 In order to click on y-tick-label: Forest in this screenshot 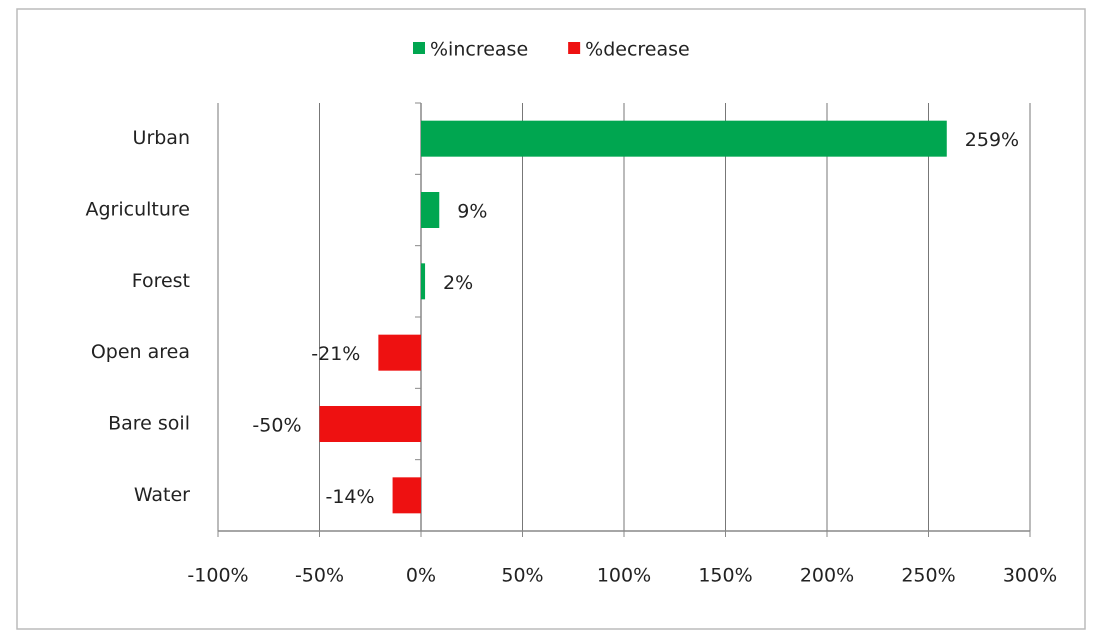, I will do `click(161, 281)`.